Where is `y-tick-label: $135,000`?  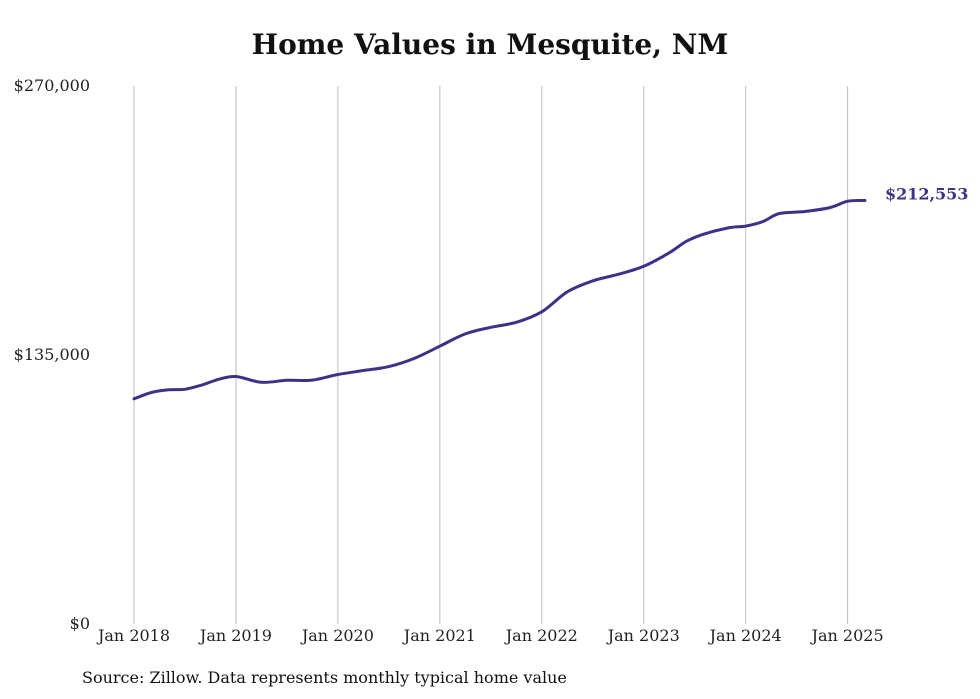 y-tick-label: $135,000 is located at coordinates (52, 354).